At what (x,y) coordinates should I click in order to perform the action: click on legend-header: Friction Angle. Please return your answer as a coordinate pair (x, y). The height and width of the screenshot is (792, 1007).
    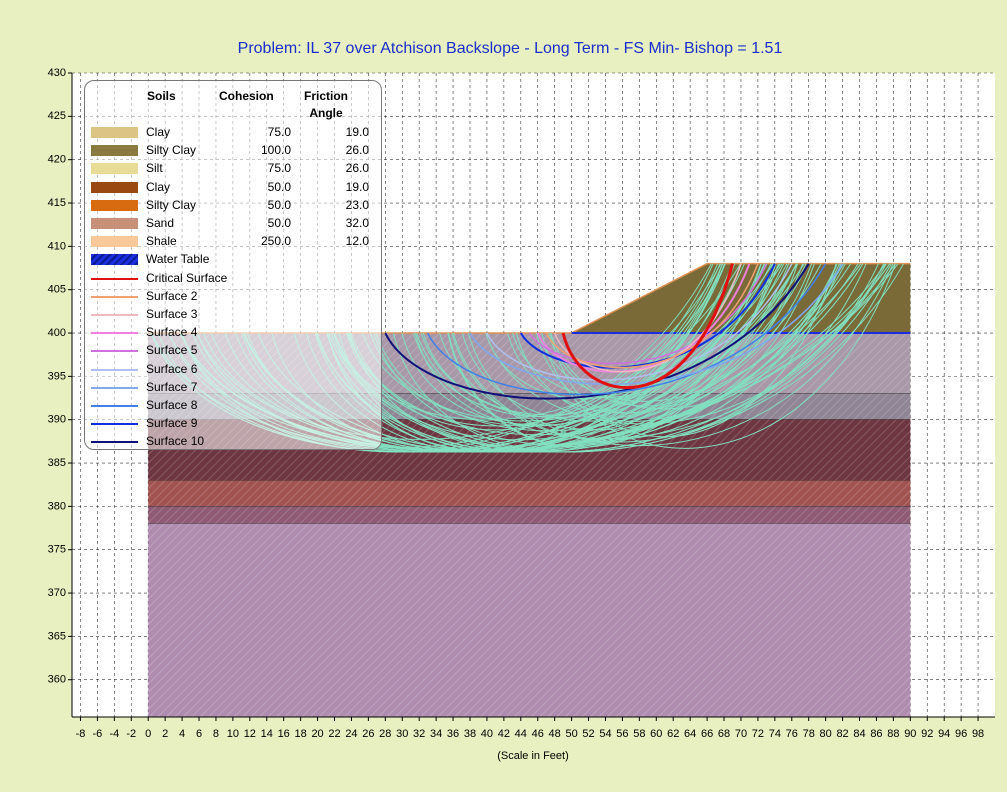
    Looking at the image, I should click on (326, 104).